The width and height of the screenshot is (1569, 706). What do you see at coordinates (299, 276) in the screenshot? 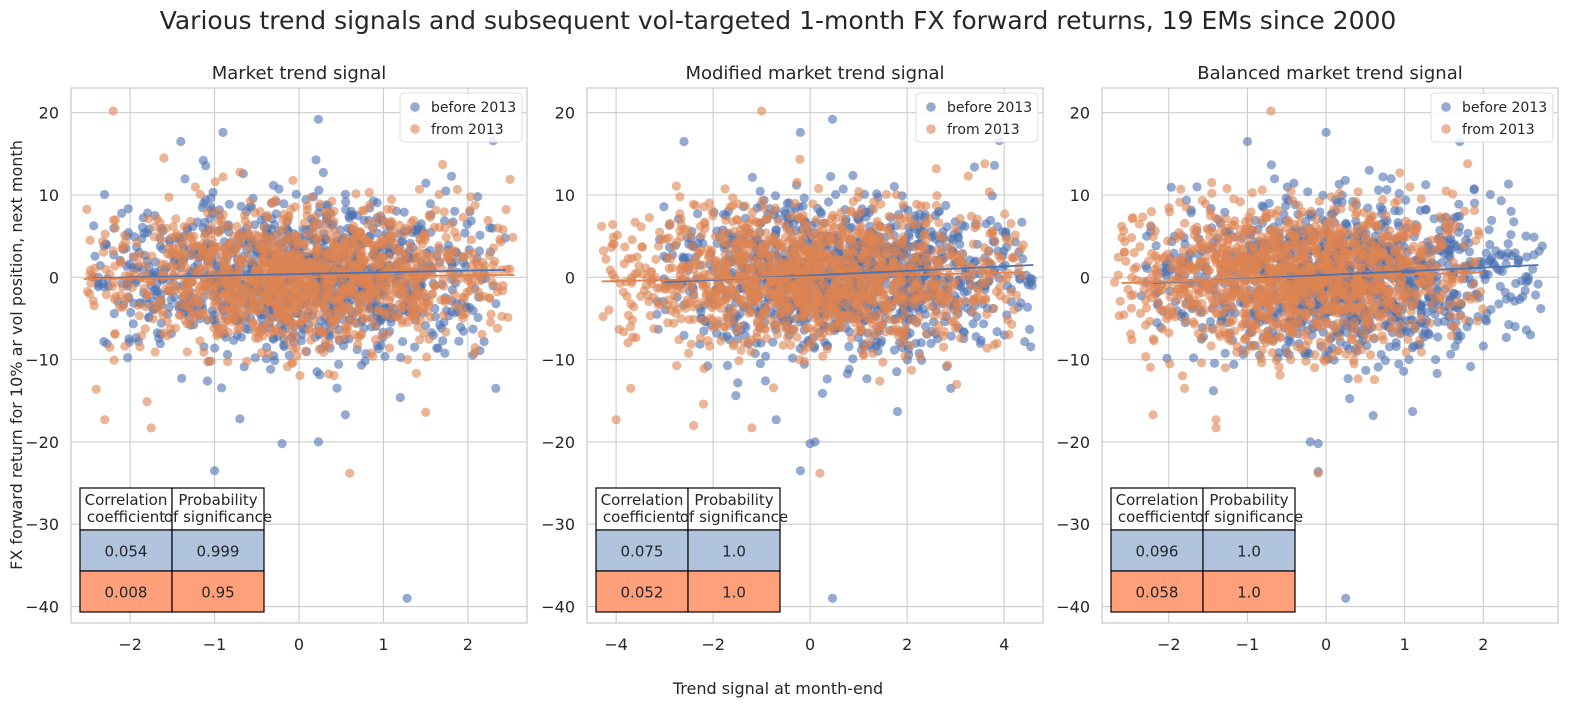
I see `regression-line` at bounding box center [299, 276].